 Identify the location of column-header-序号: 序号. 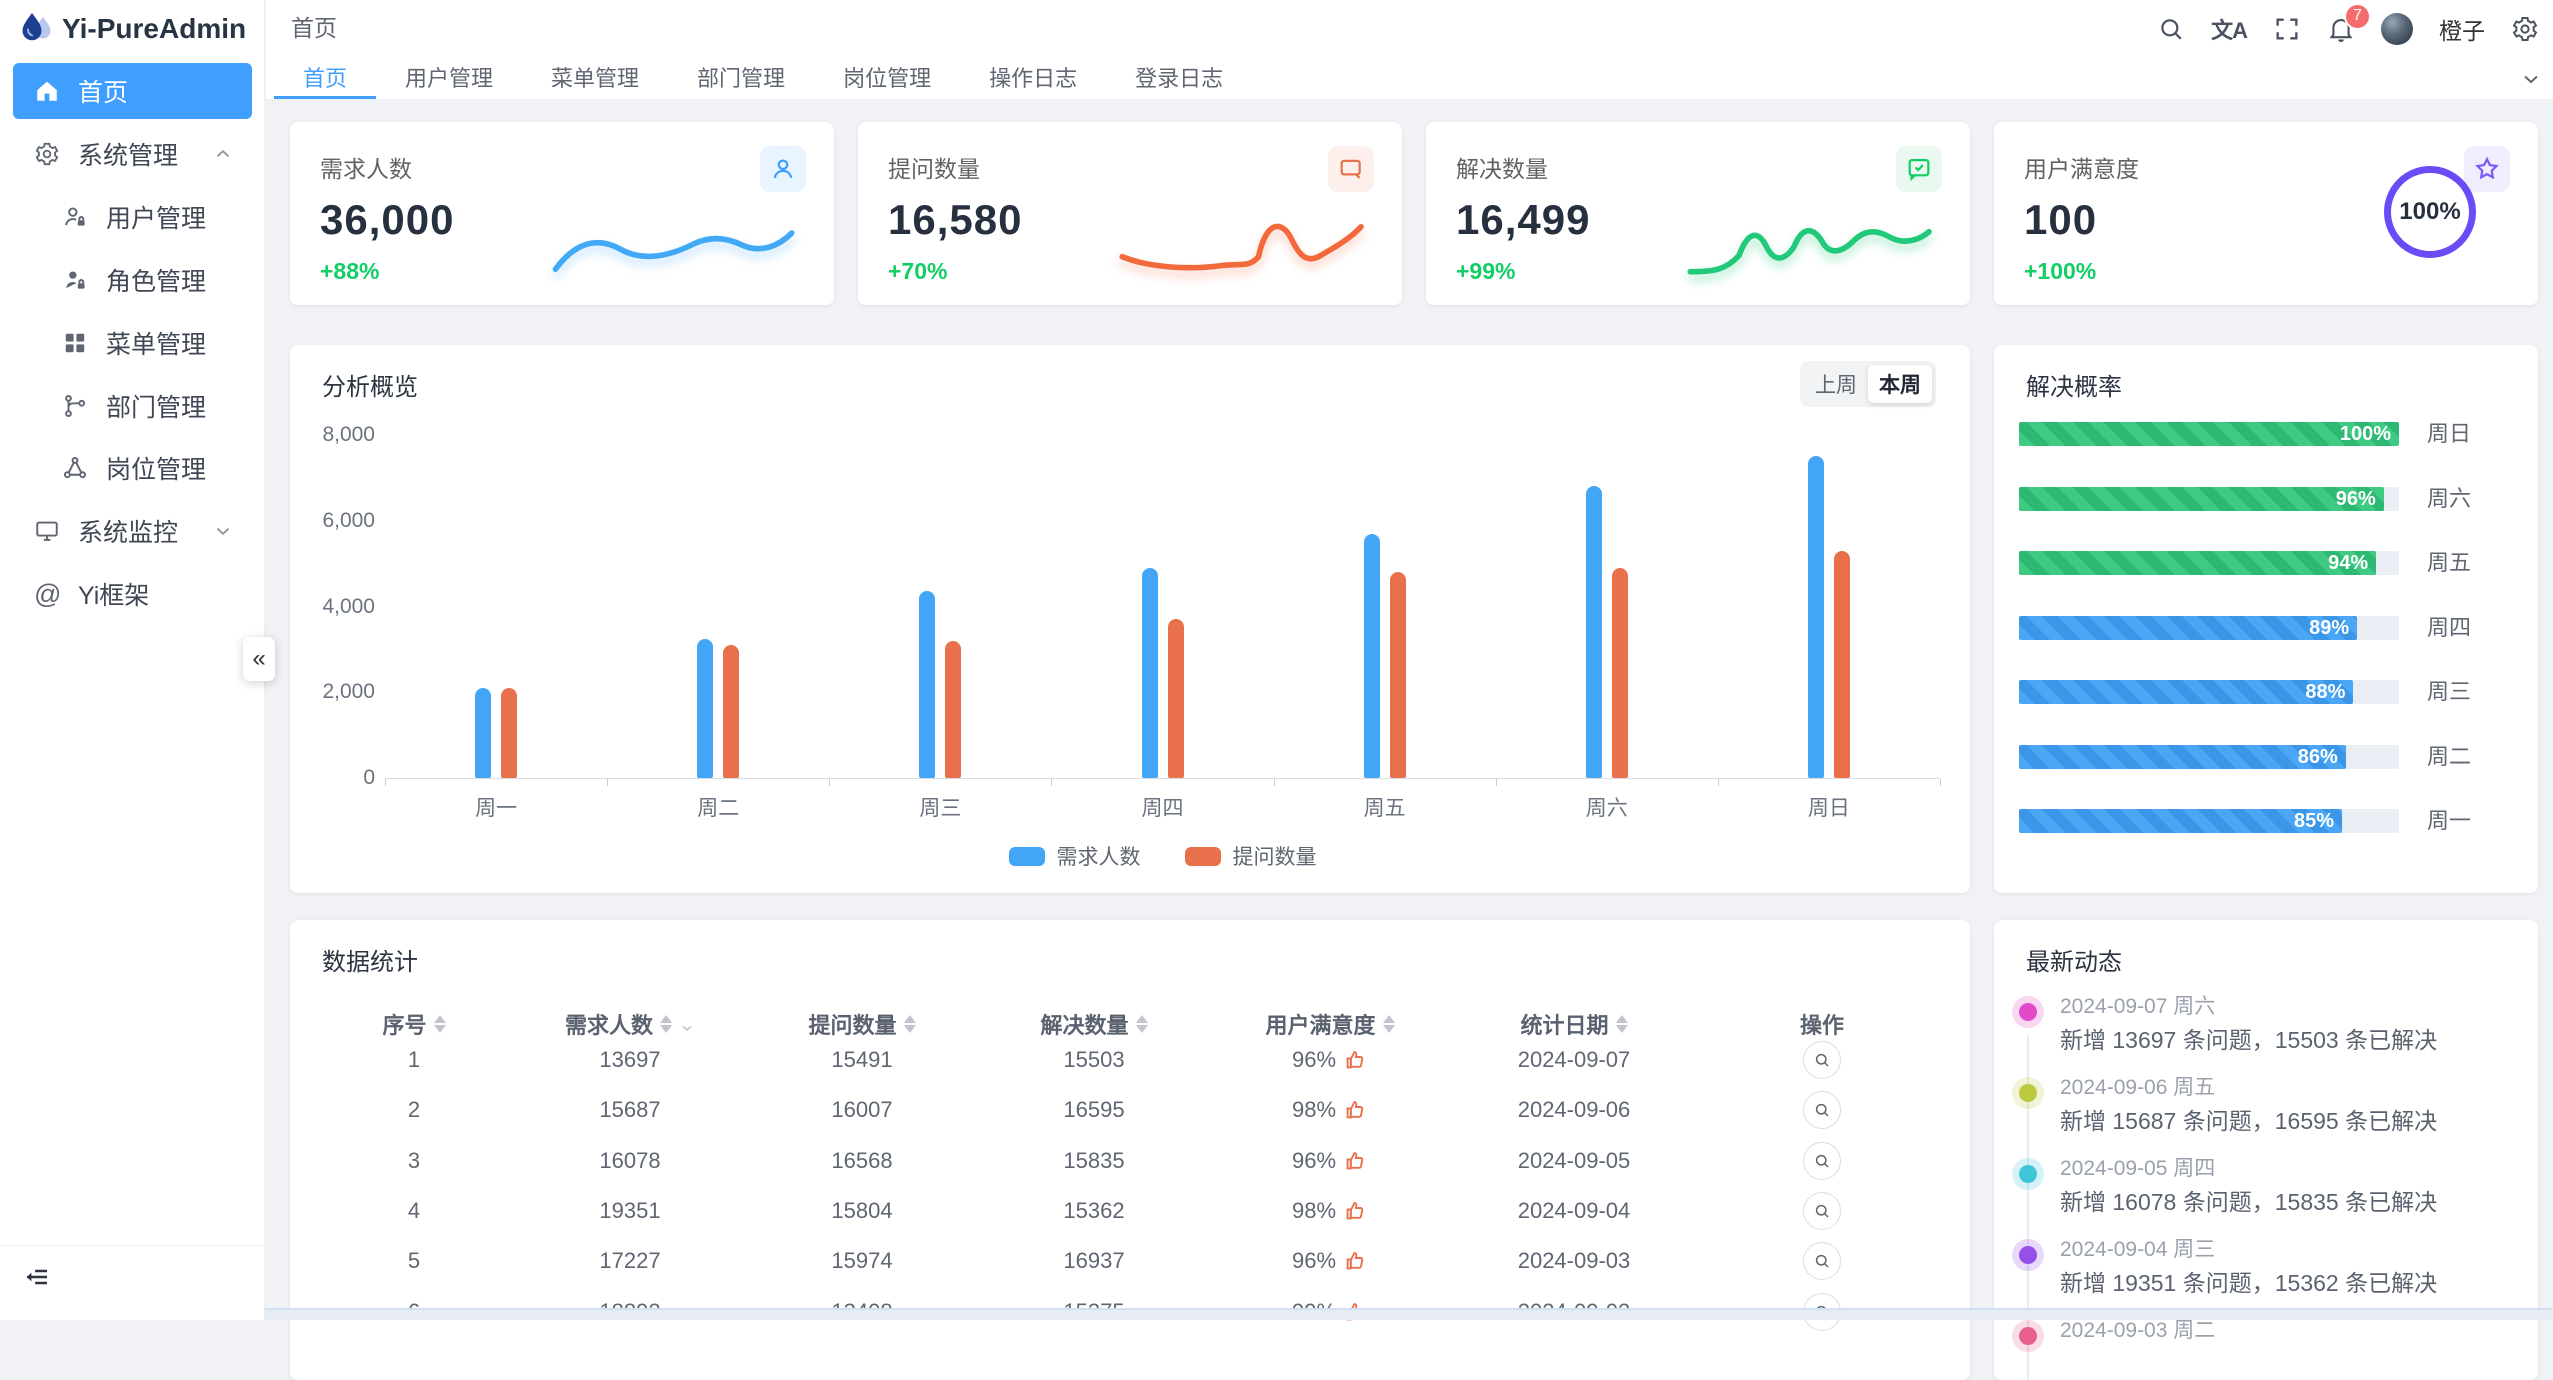
(414, 1024).